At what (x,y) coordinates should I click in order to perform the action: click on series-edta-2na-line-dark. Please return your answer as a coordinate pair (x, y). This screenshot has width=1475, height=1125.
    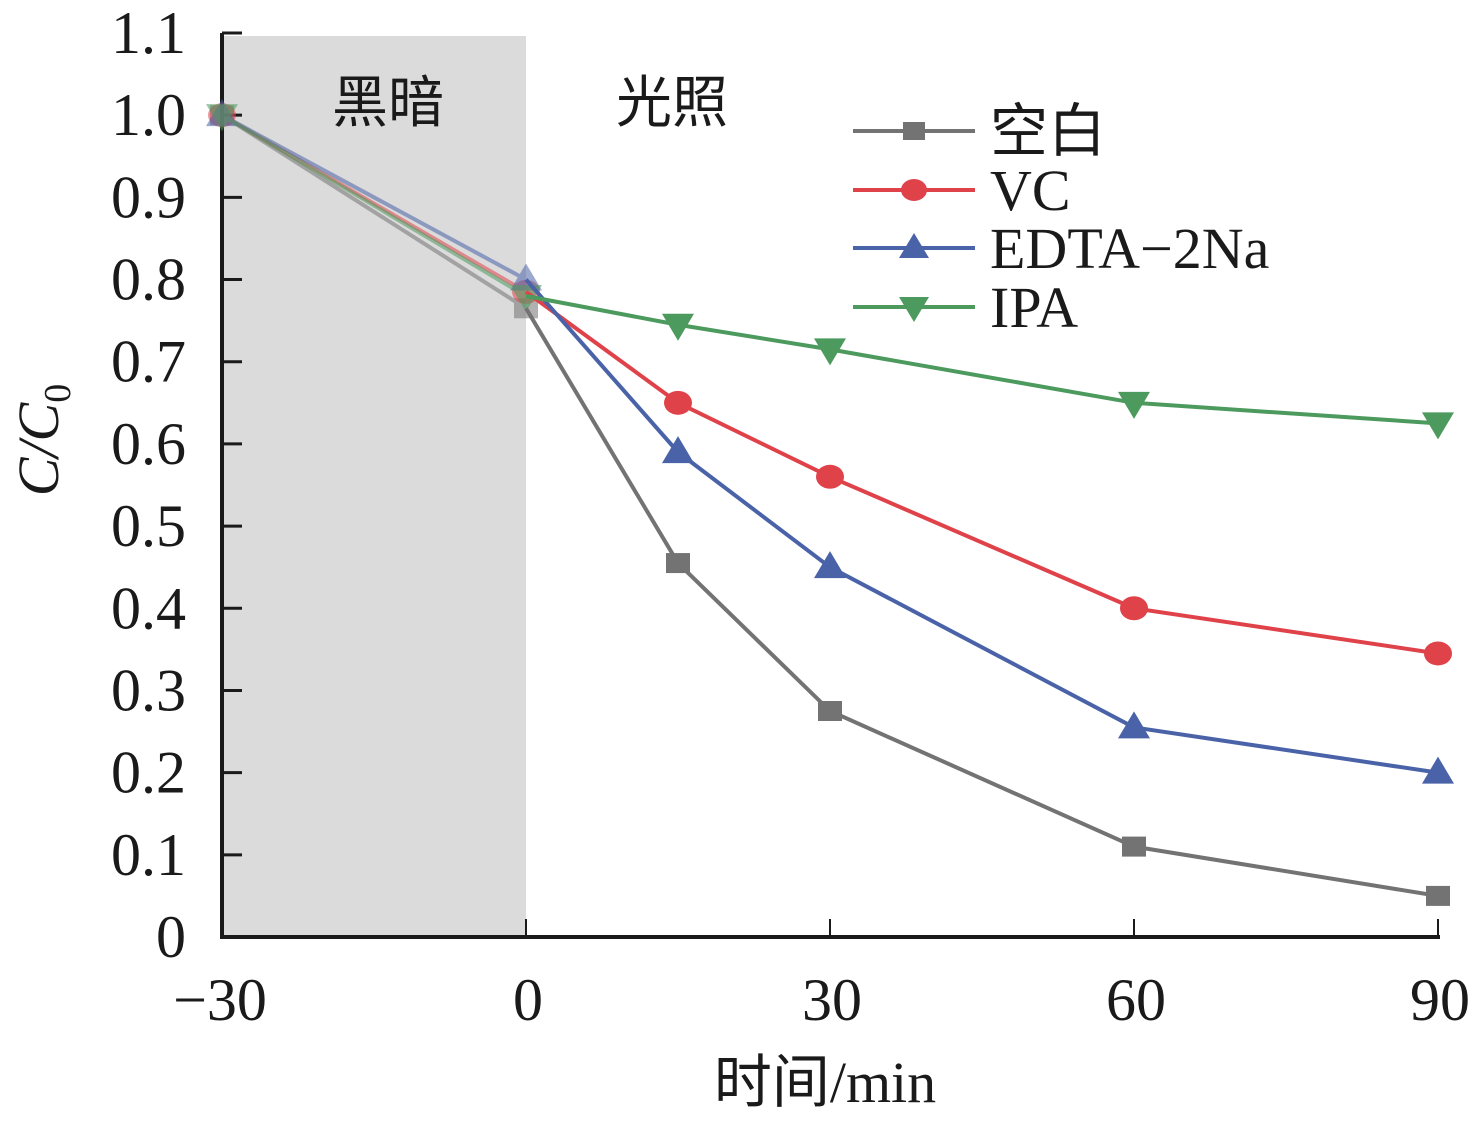
    Looking at the image, I should click on (374, 197).